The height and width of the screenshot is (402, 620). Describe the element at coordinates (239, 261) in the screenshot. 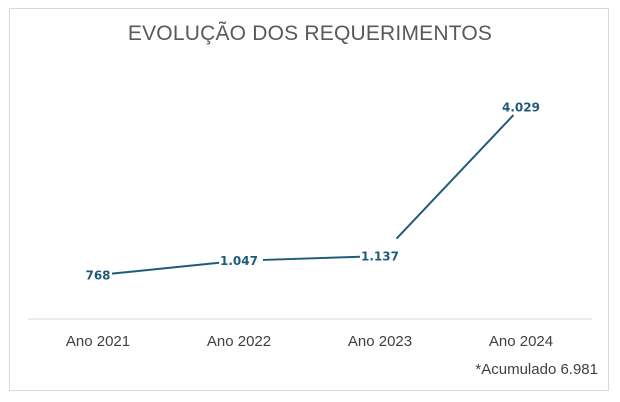

I see `data-label-2: 1.047` at that location.